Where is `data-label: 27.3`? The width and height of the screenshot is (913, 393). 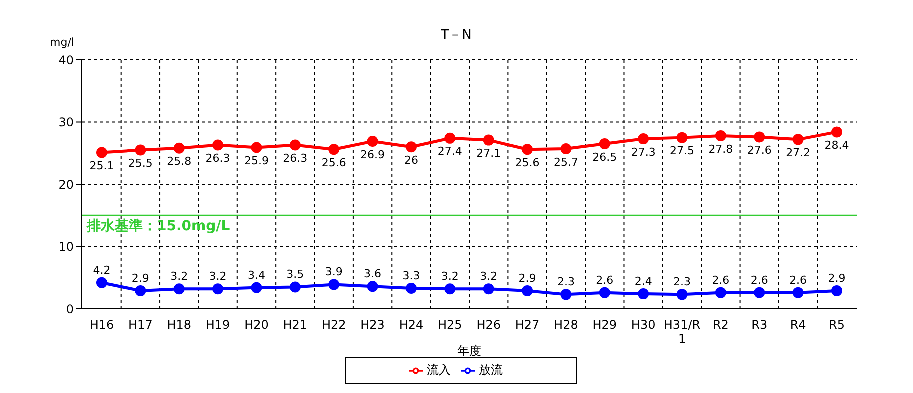
data-label: 27.3 is located at coordinates (643, 152).